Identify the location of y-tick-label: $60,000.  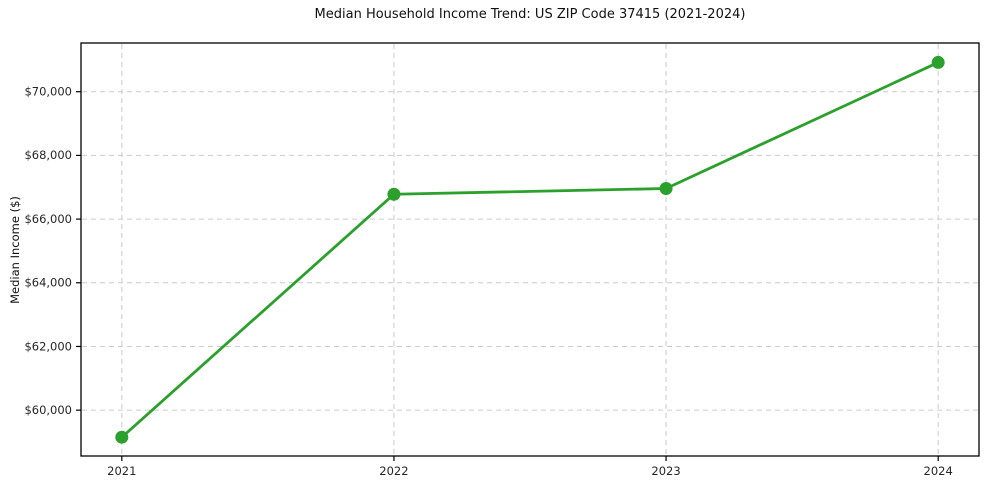
(48, 410).